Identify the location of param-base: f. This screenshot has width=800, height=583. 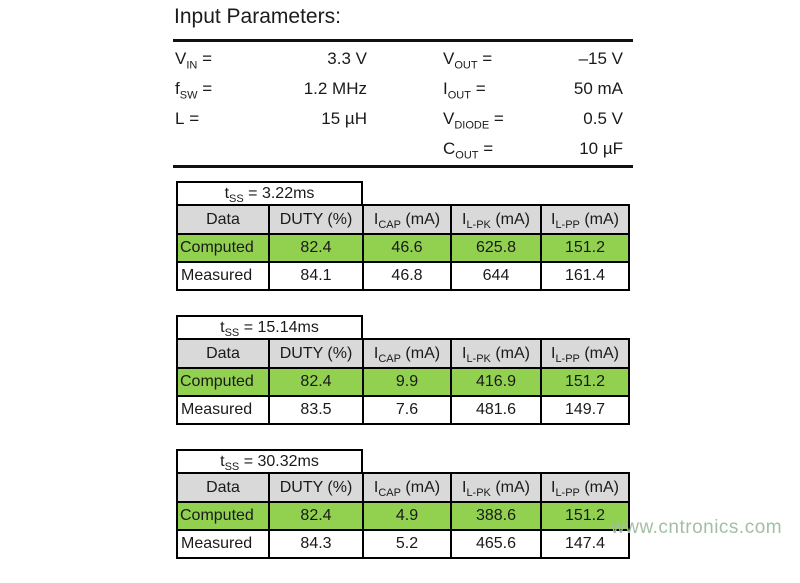
(177, 88).